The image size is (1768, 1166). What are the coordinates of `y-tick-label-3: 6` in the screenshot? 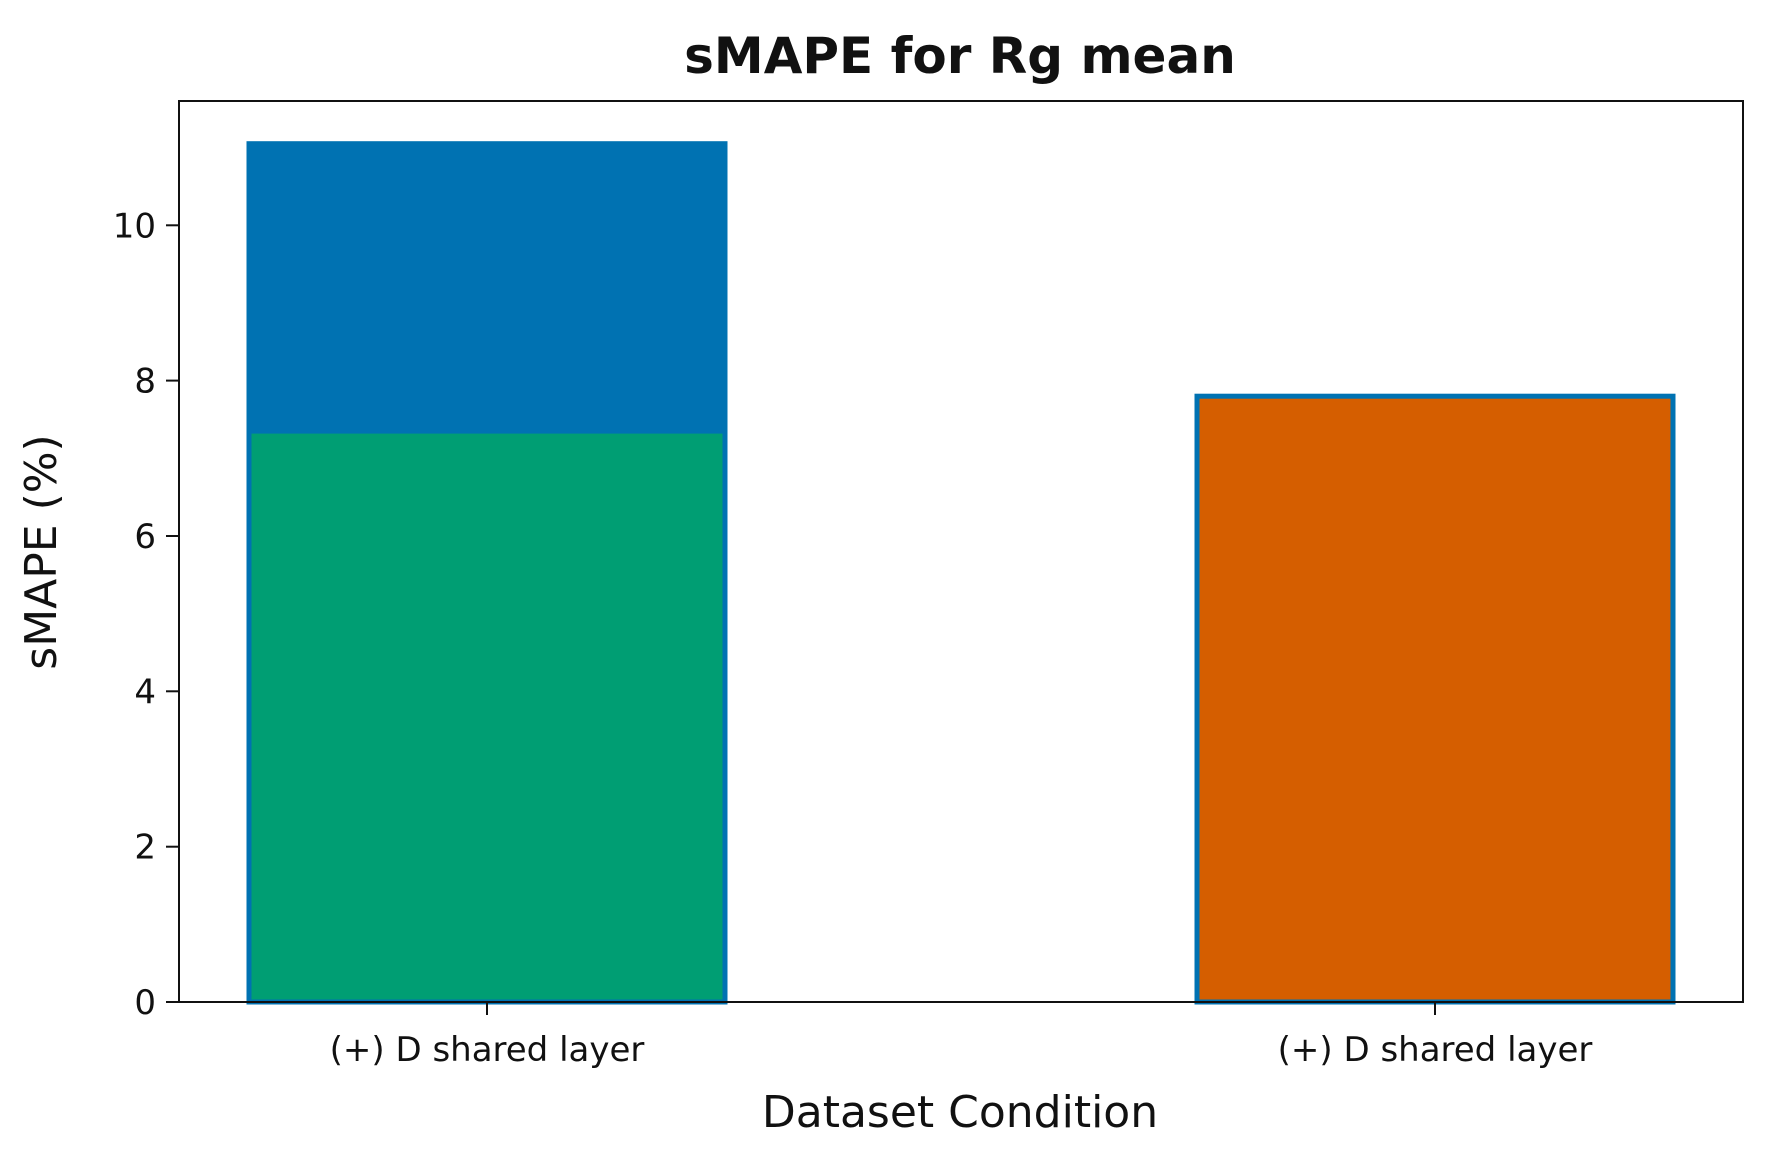 It's located at (145, 537).